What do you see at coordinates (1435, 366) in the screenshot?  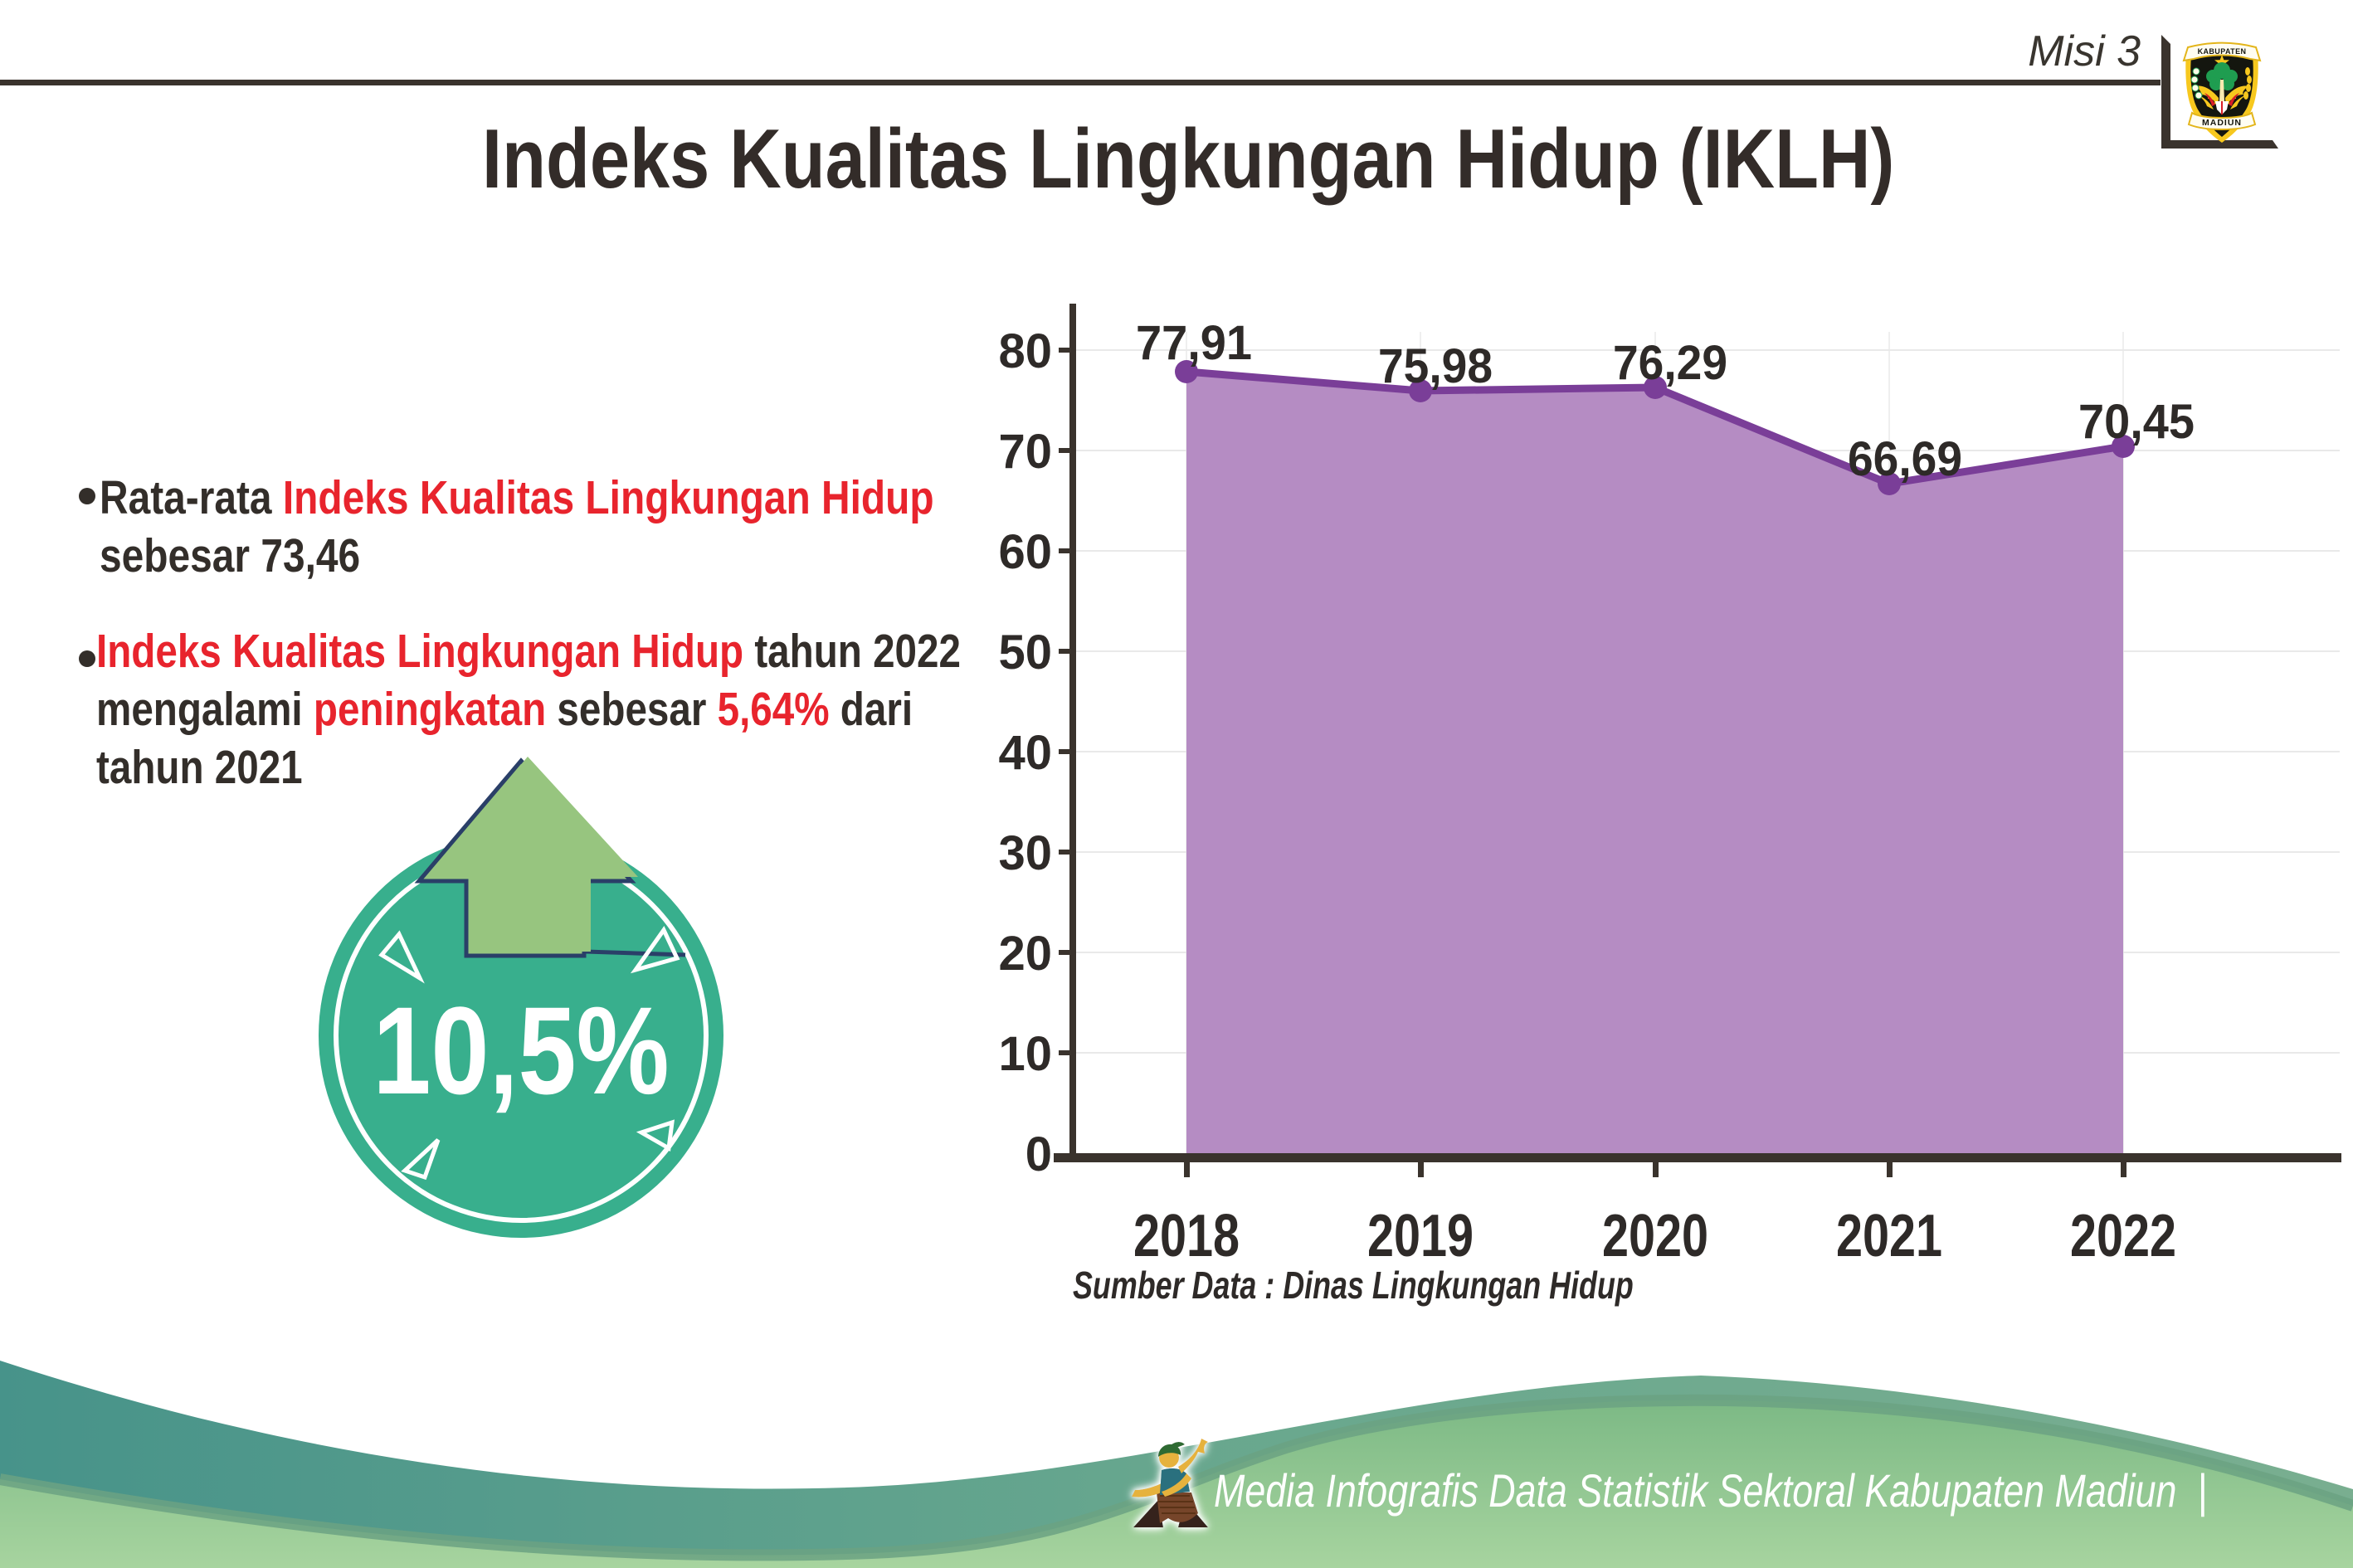 I see `svg-text: 75,98` at bounding box center [1435, 366].